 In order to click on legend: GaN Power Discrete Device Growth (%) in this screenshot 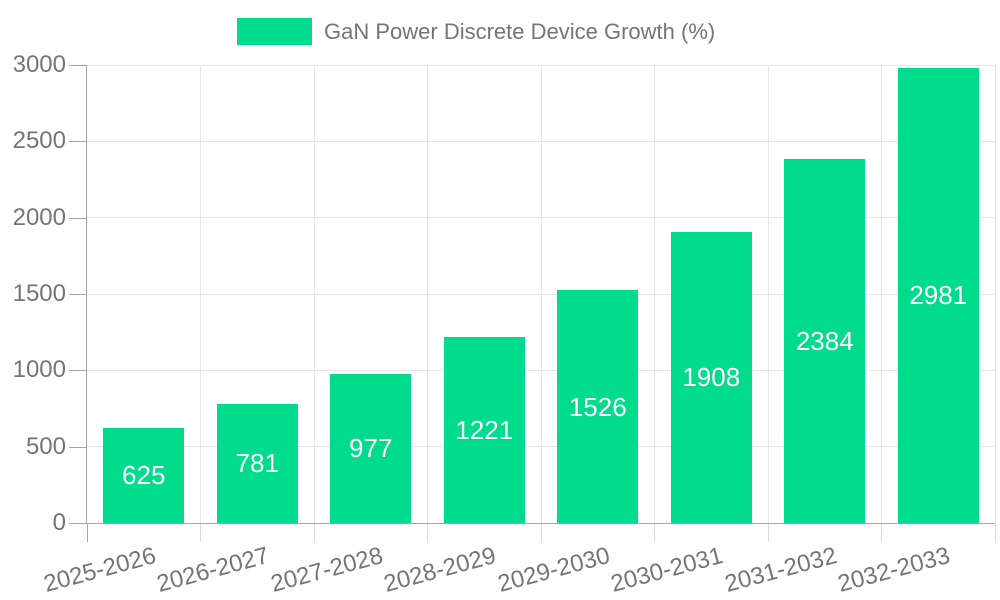, I will do `click(476, 31)`.